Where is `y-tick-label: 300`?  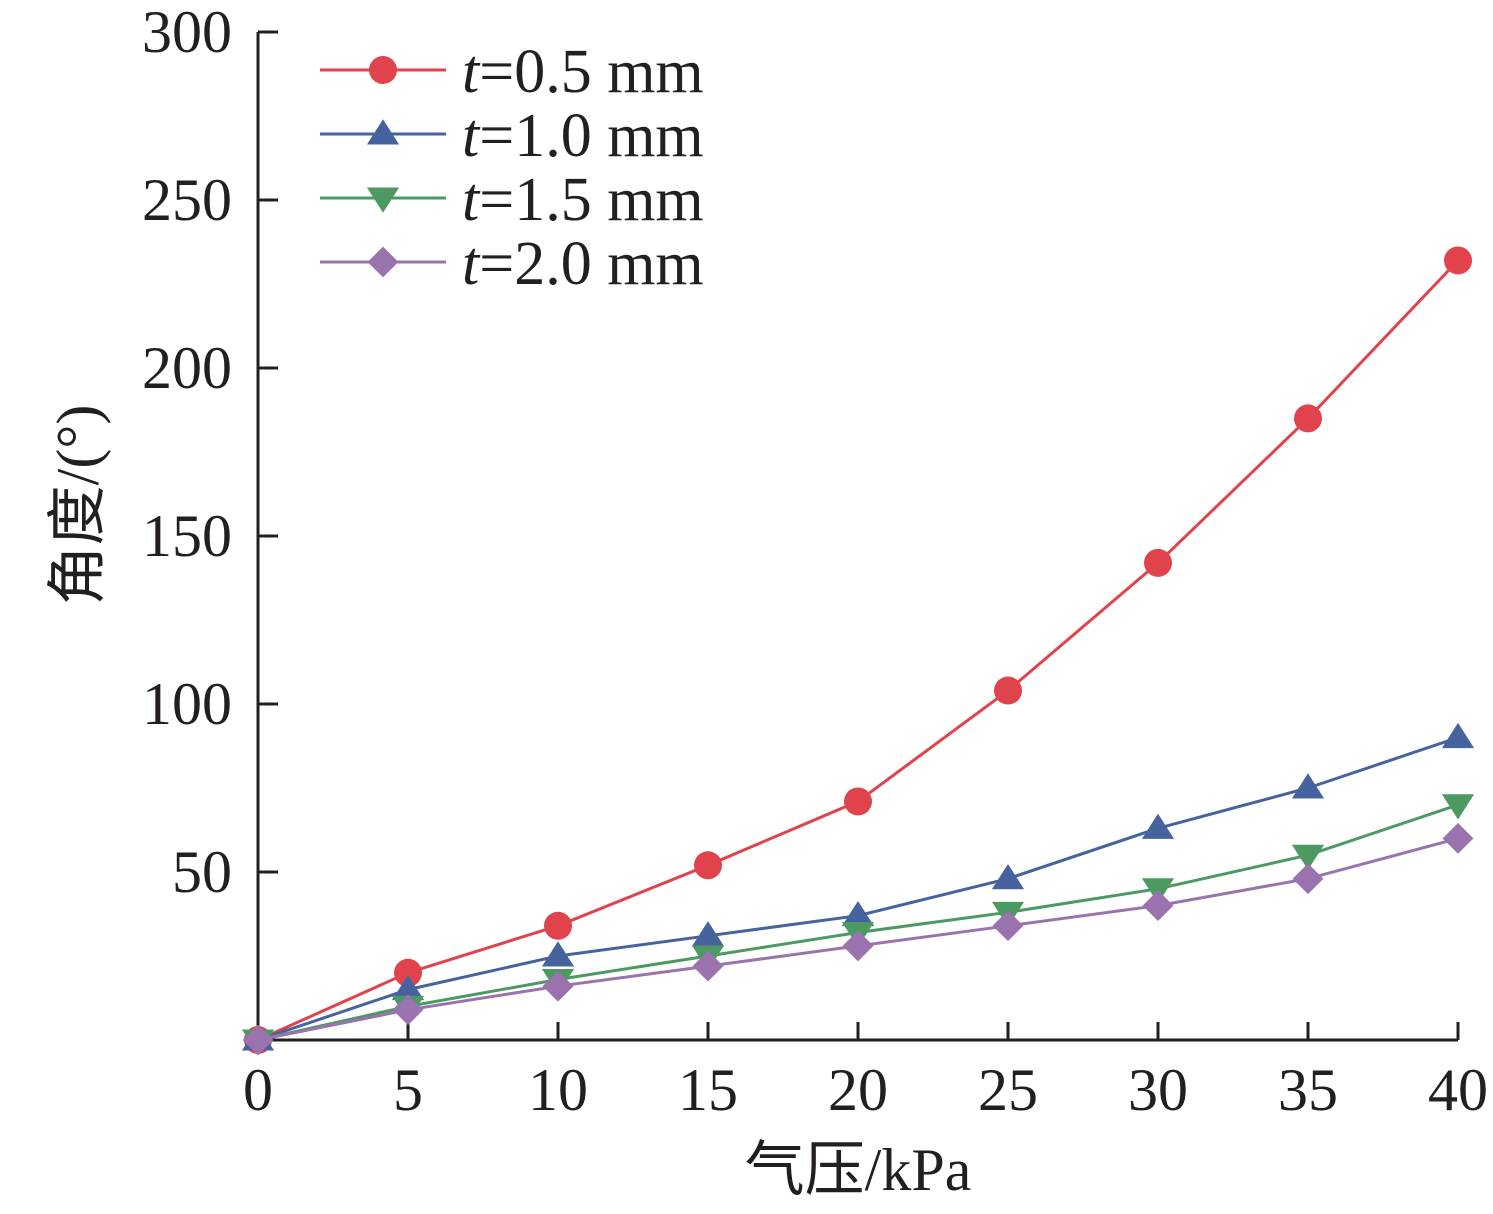
y-tick-label: 300 is located at coordinates (187, 32).